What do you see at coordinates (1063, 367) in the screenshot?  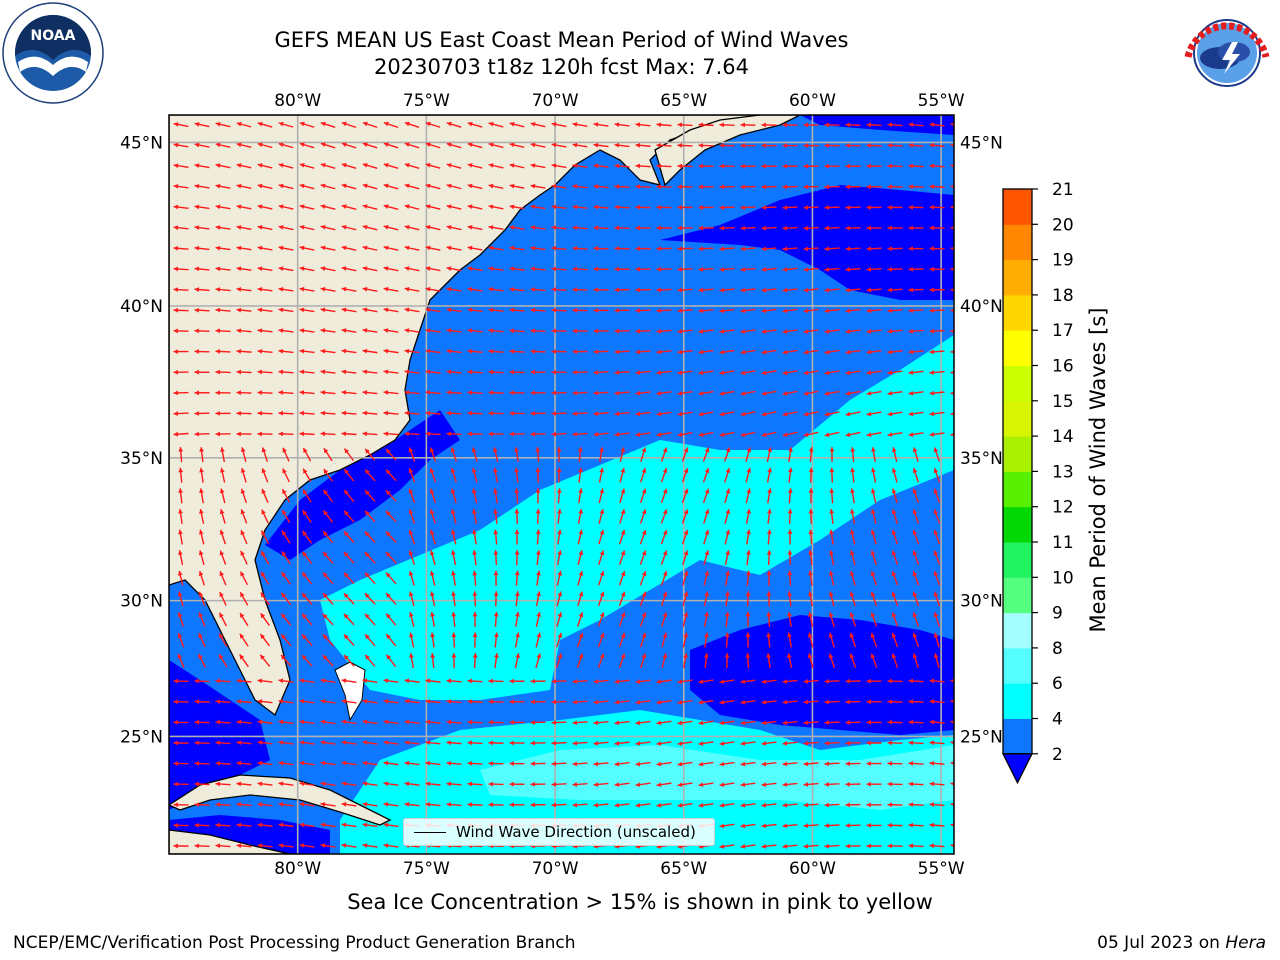 I see `colorbar-tick-label: 16` at bounding box center [1063, 367].